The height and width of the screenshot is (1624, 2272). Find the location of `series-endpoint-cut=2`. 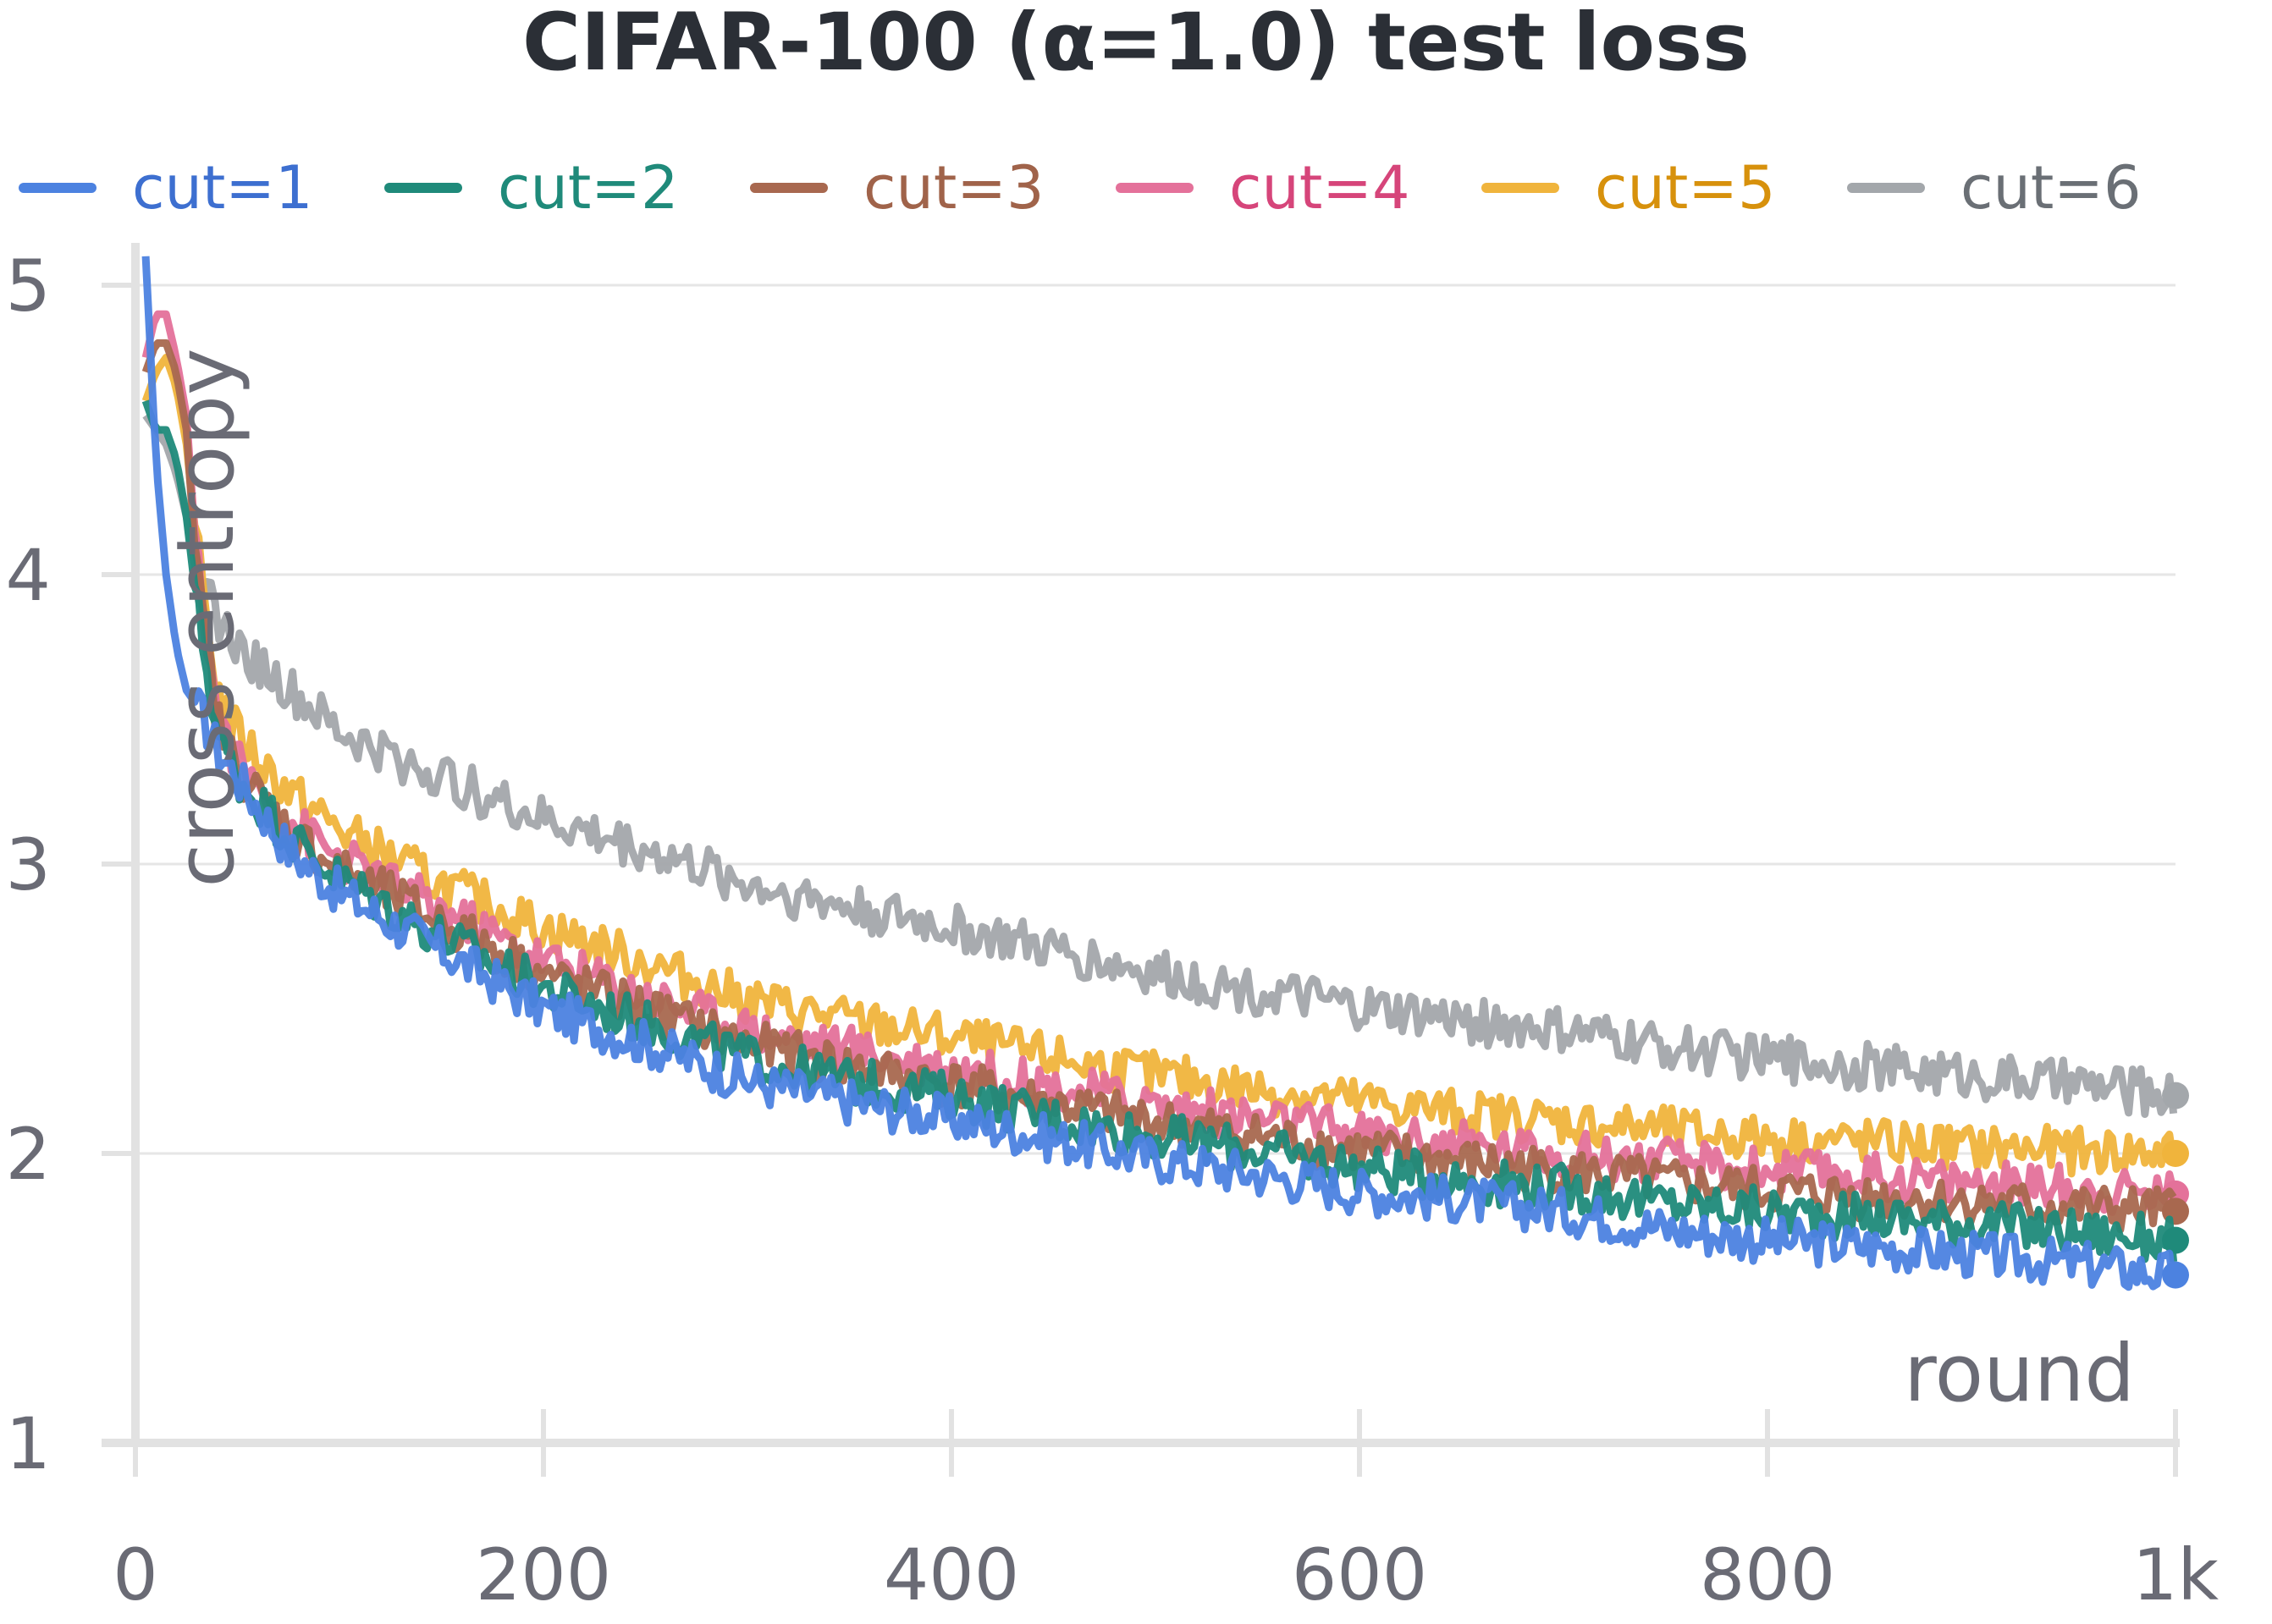

series-endpoint-cut=2 is located at coordinates (2175, 1240).